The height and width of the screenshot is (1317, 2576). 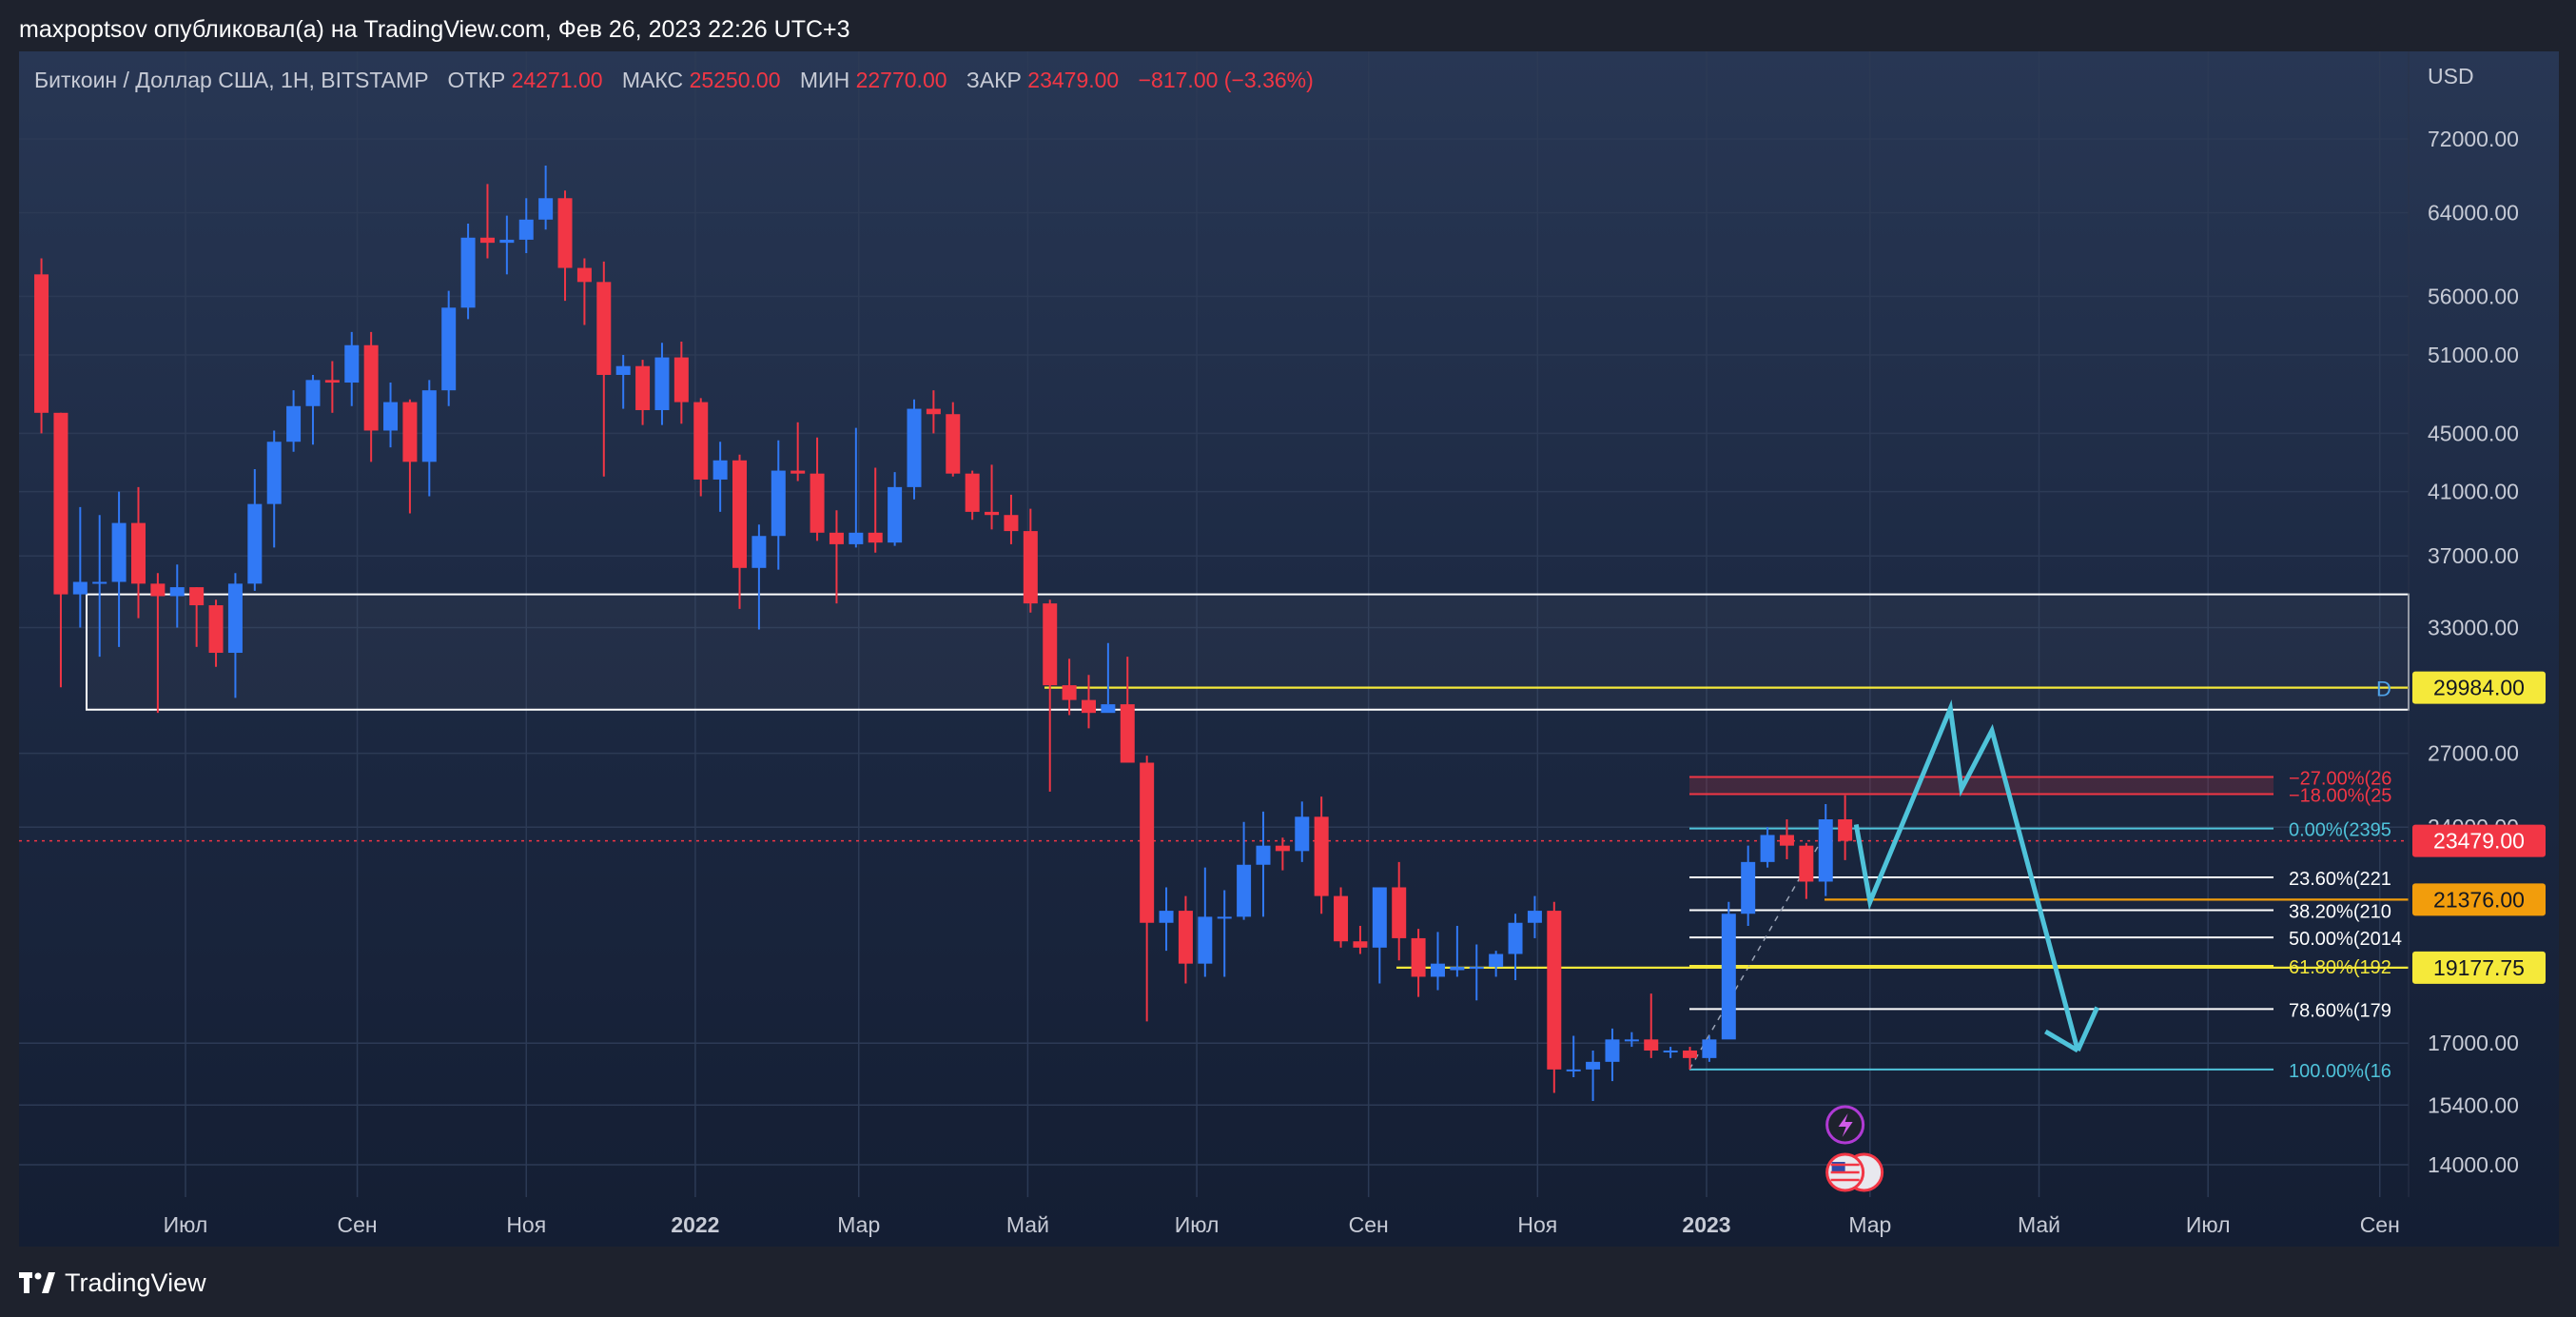 I want to click on fib-level-label: 38.20%(210, so click(x=2340, y=911).